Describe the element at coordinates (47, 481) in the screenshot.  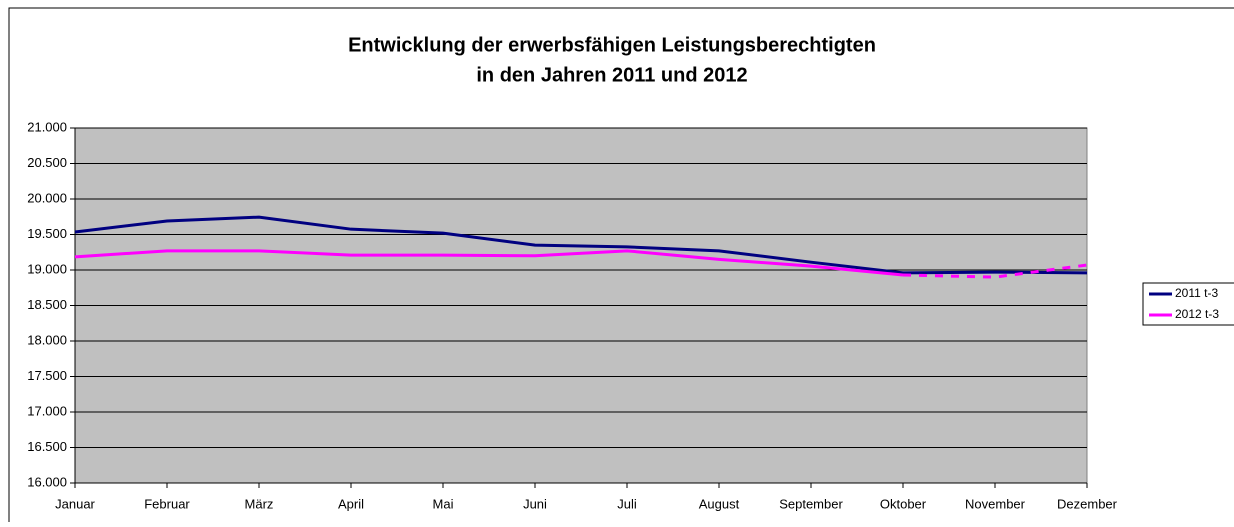
I see `y-tick-label: 16.000` at that location.